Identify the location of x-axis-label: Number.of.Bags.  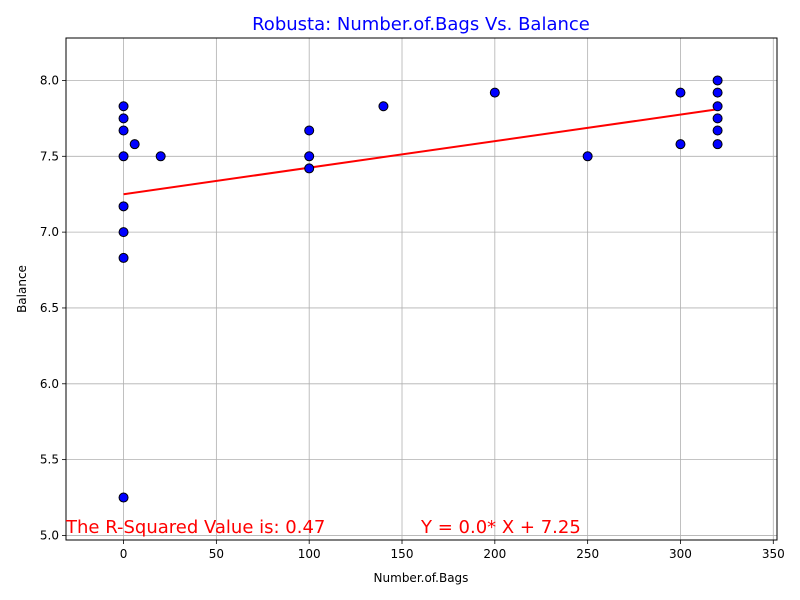
(421, 578).